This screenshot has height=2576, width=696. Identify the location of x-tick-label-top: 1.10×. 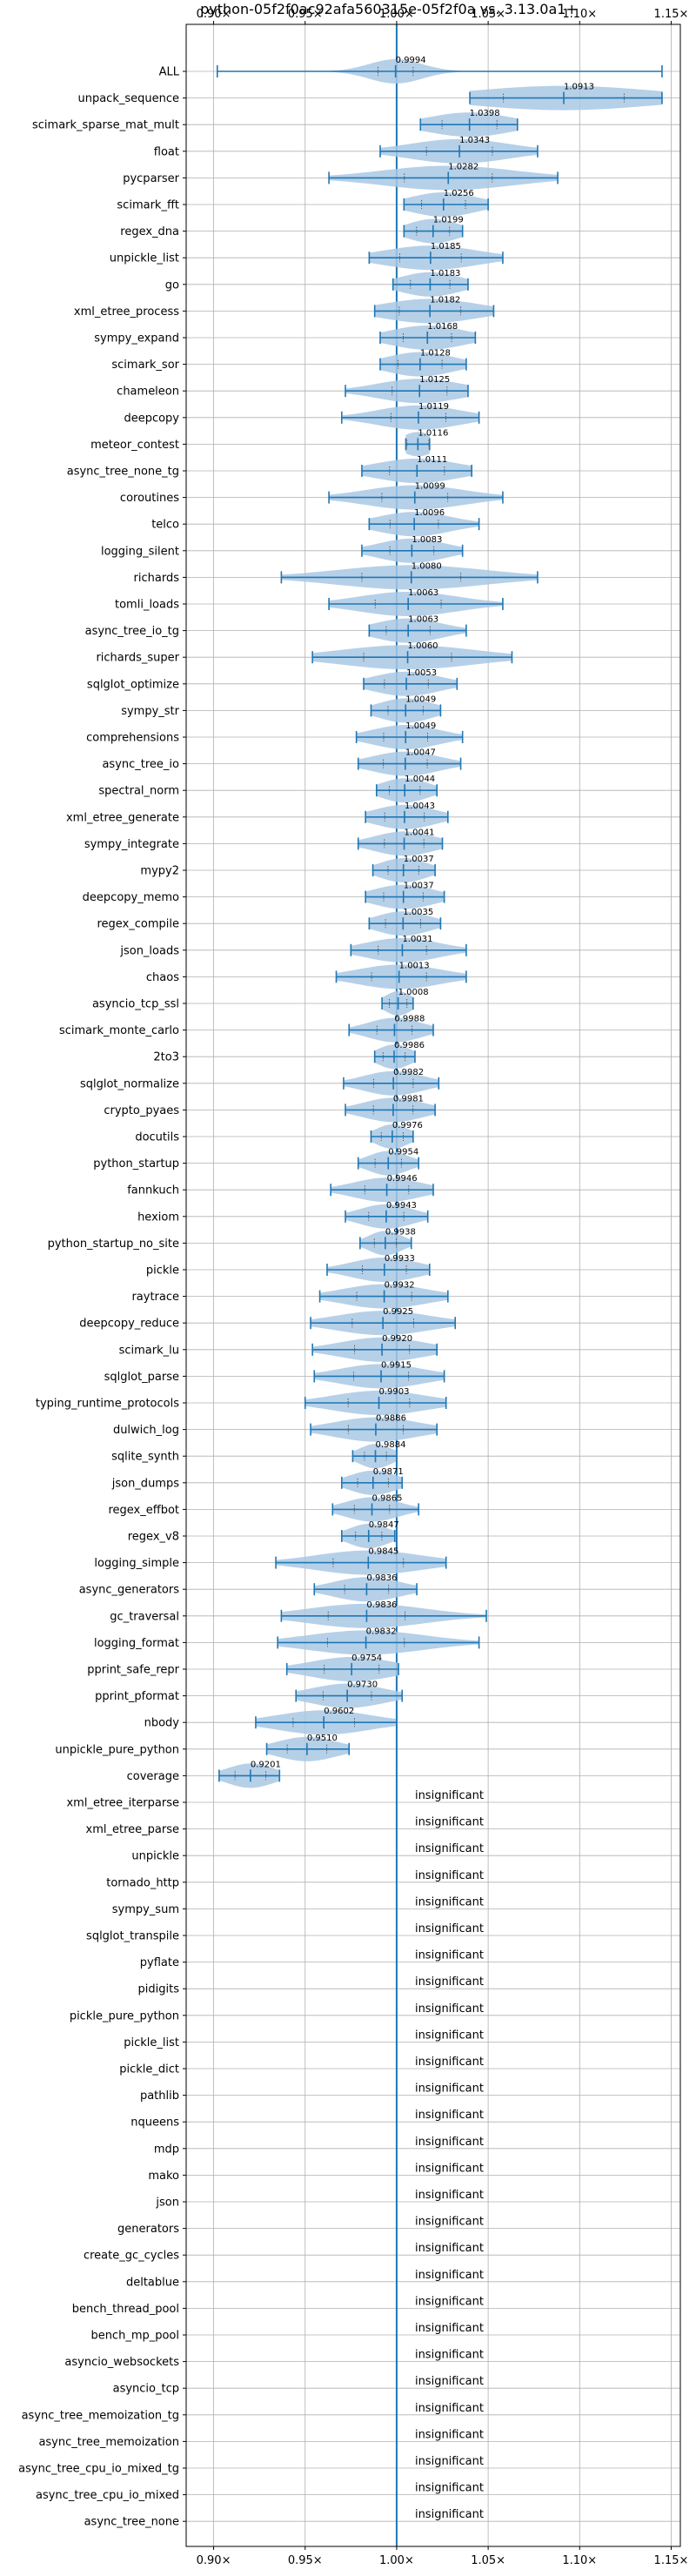
(579, 14).